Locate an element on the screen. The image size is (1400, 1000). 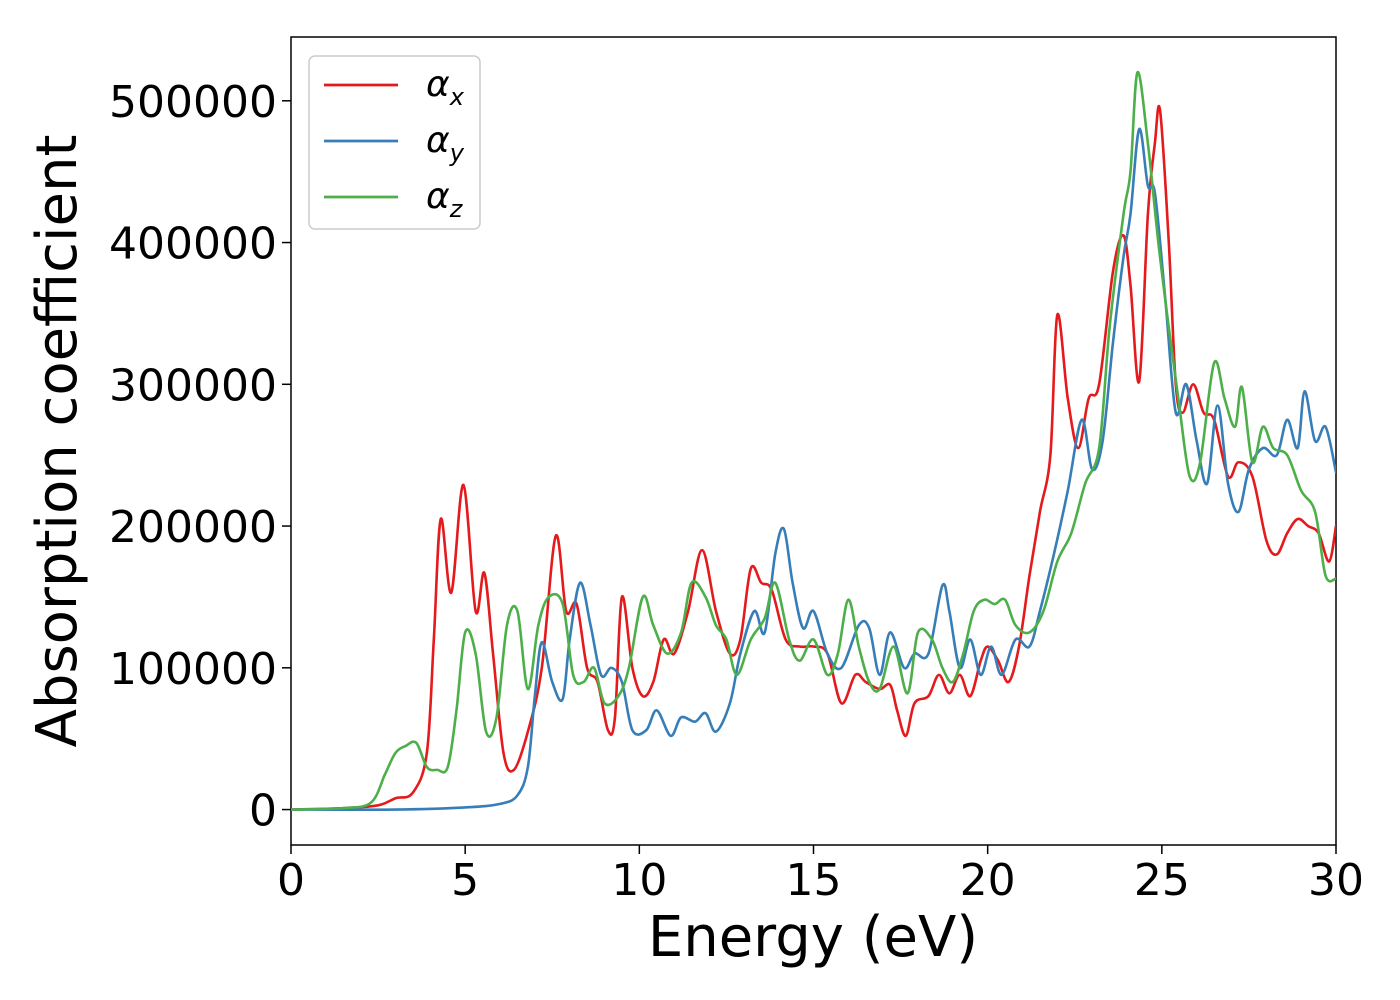
y-tick-label: 100000 is located at coordinates (193, 669).